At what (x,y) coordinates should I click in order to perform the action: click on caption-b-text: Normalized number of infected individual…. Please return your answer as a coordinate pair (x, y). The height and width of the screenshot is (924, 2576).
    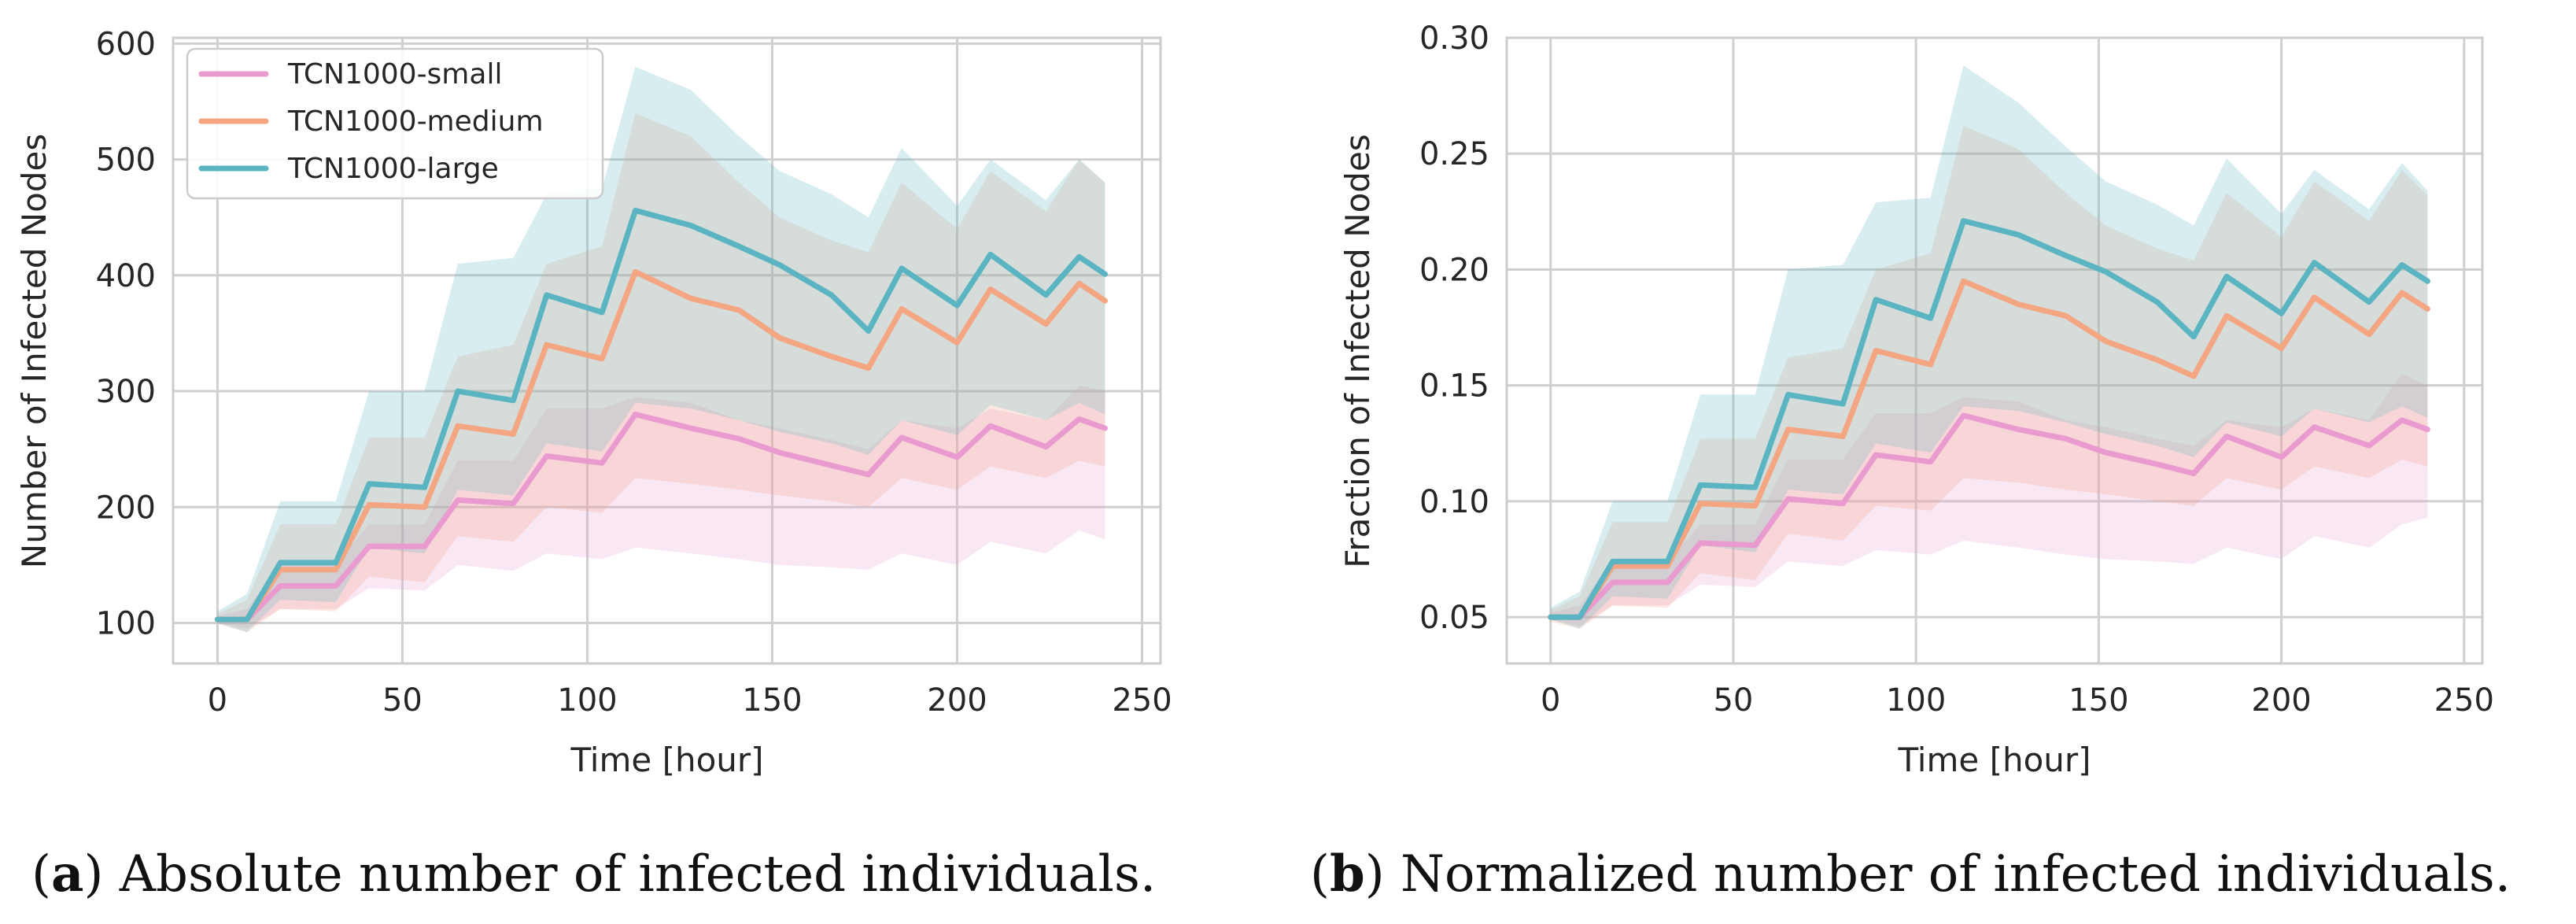
    Looking at the image, I should click on (1956, 874).